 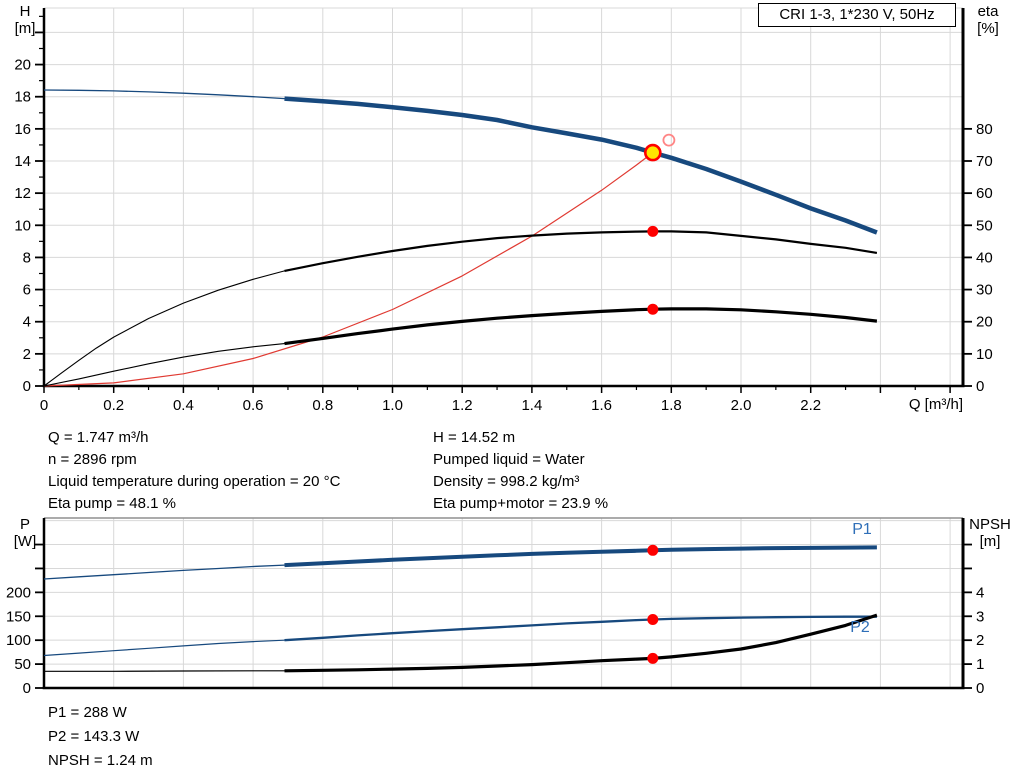 What do you see at coordinates (653, 619) in the screenshot?
I see `marker-p2-point` at bounding box center [653, 619].